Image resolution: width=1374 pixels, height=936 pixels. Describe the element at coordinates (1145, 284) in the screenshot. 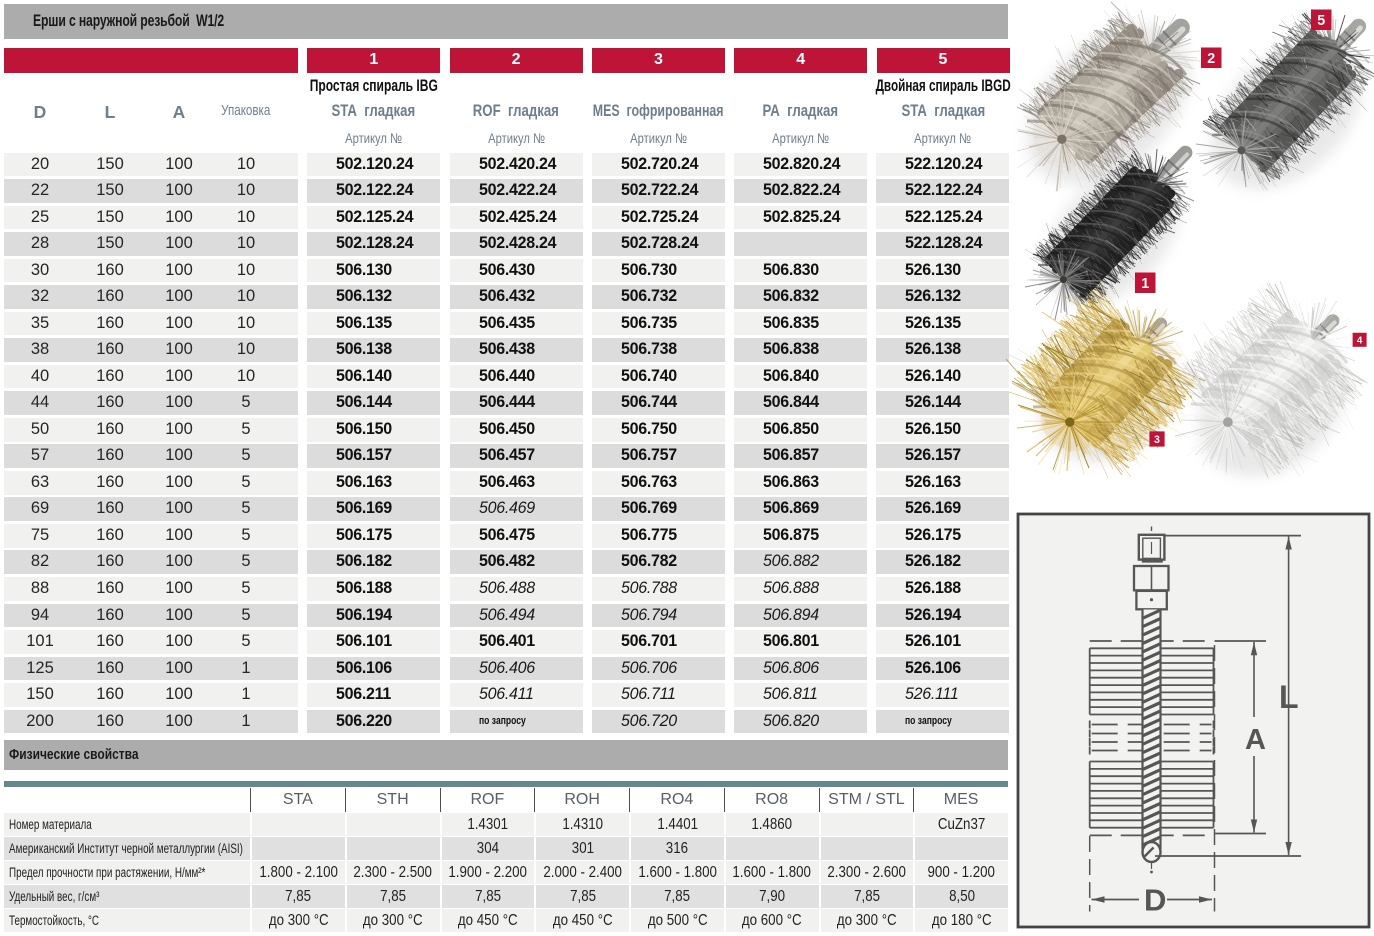

I see `svg-text: 1` at that location.